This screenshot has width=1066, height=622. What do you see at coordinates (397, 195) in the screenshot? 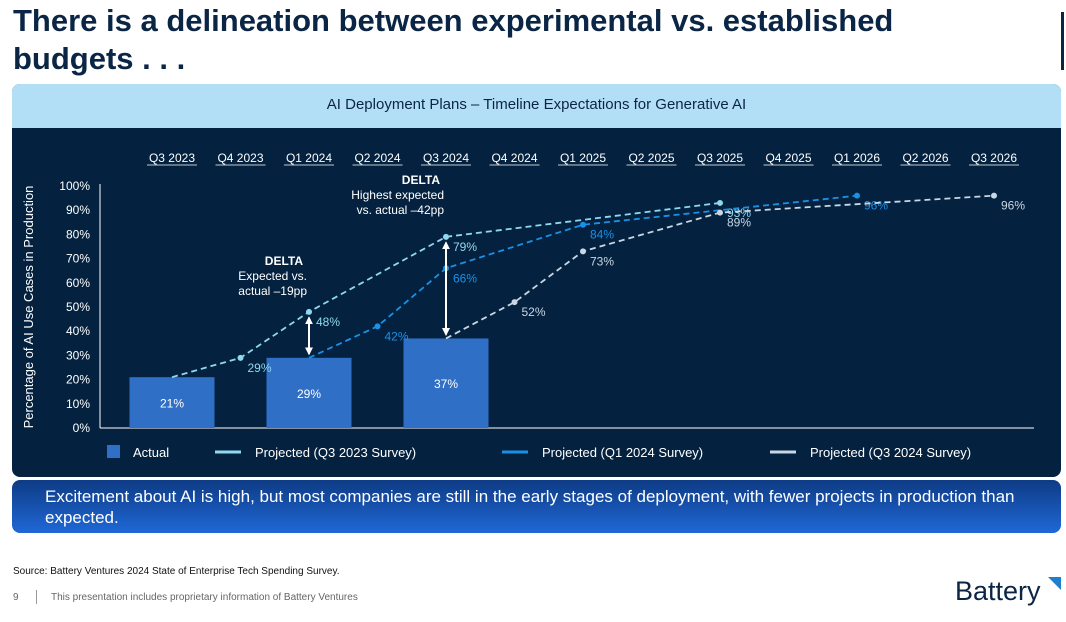
I see `delta-note: Highest expected` at bounding box center [397, 195].